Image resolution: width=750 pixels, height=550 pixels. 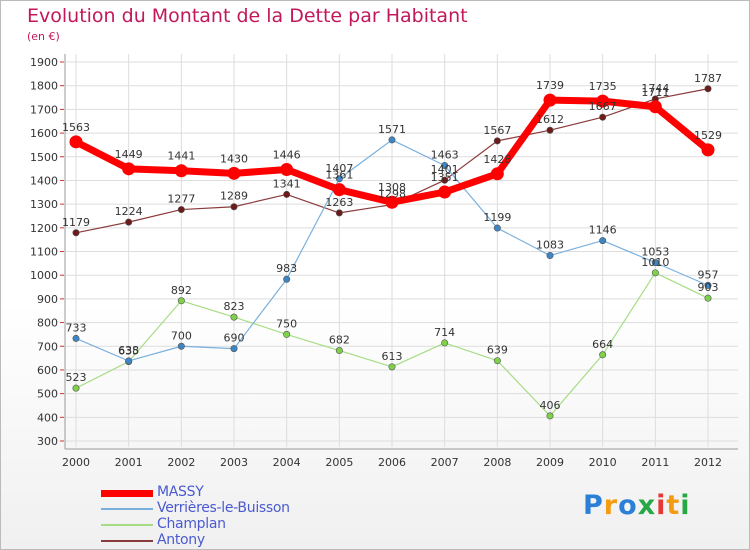 What do you see at coordinates (127, 509) in the screenshot?
I see `legend-swatch-verrieres` at bounding box center [127, 509].